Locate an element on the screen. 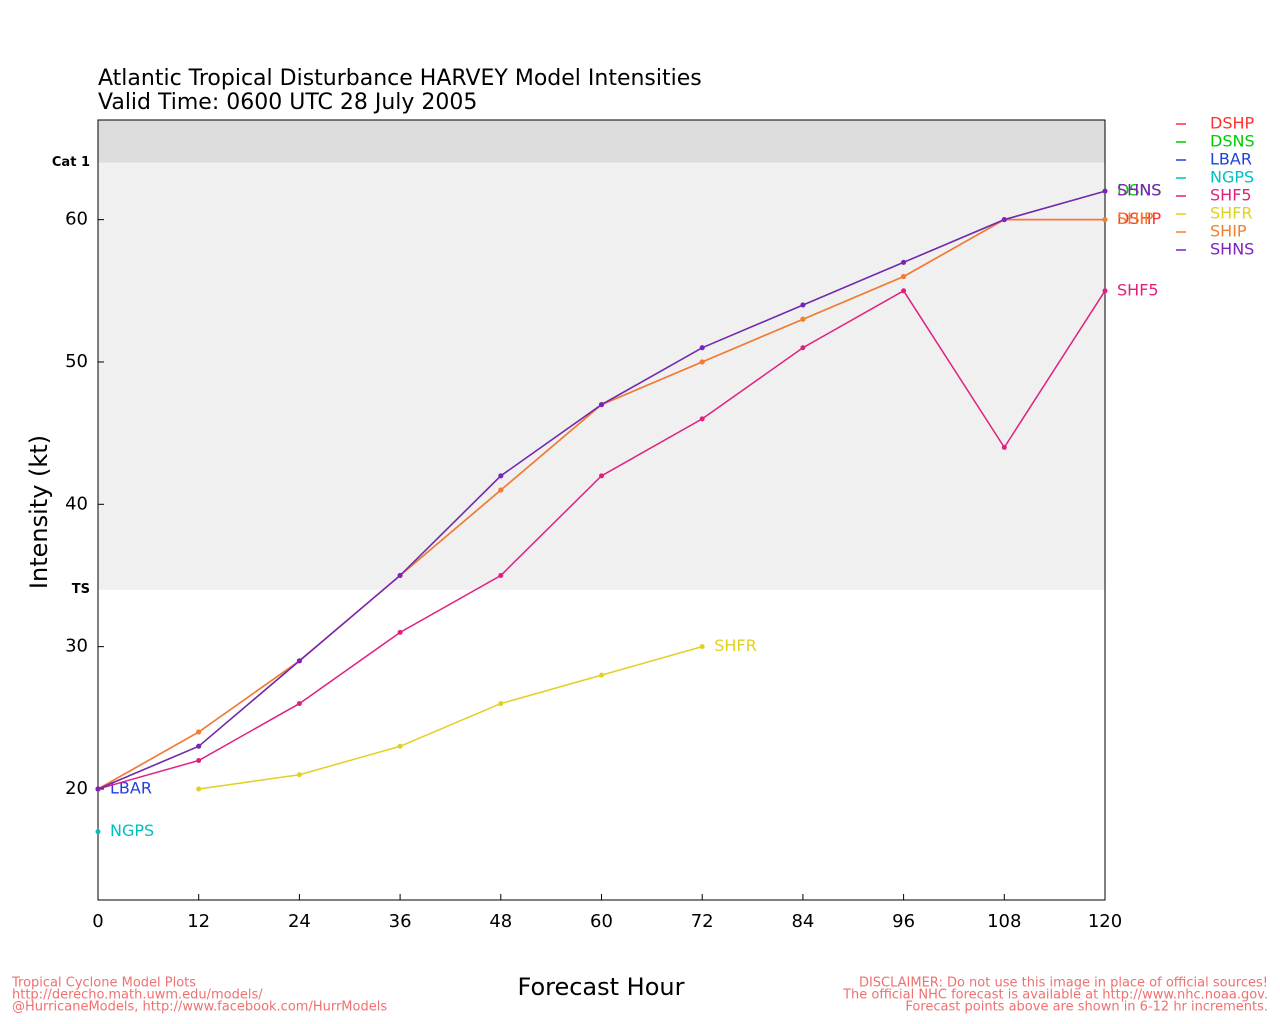 The height and width of the screenshot is (1024, 1280). x-tick-label: 84 is located at coordinates (802, 921).